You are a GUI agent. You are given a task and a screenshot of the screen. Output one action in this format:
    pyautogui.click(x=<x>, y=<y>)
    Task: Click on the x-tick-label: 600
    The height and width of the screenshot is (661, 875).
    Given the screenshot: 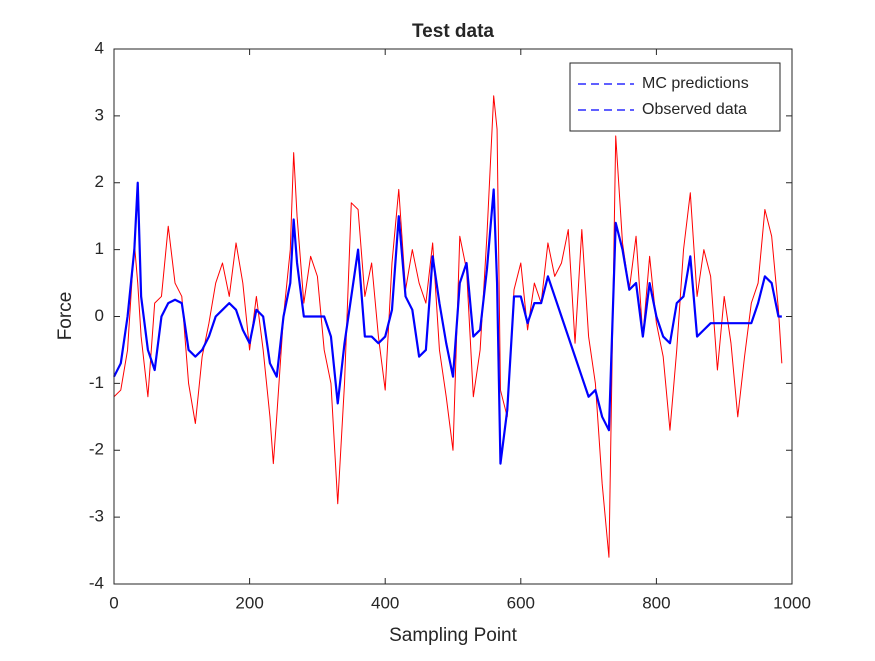 What is the action you would take?
    pyautogui.click(x=521, y=602)
    